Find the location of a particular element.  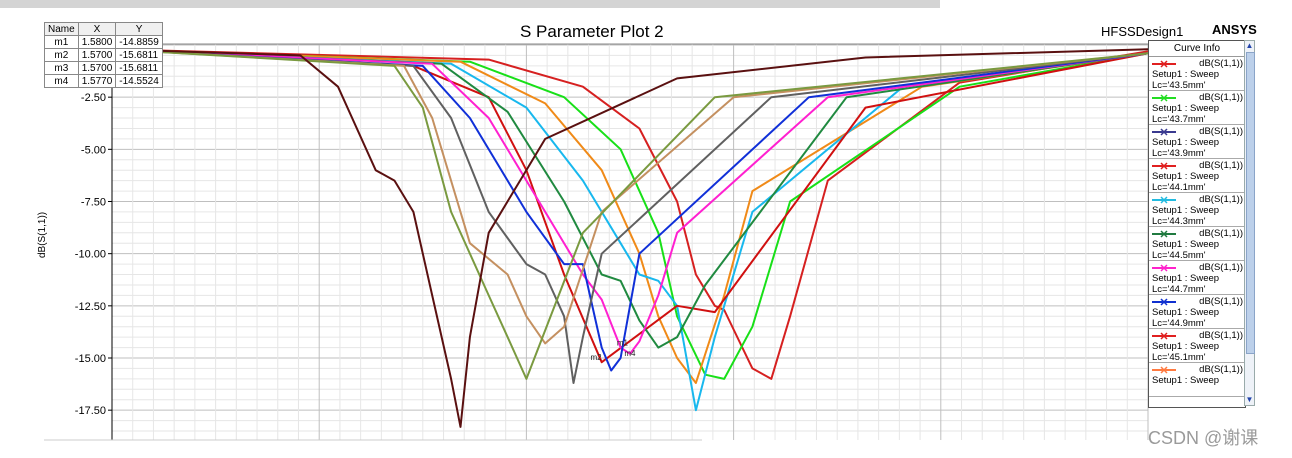

legend-variable: Lc='44.9mm' is located at coordinates (1179, 323).